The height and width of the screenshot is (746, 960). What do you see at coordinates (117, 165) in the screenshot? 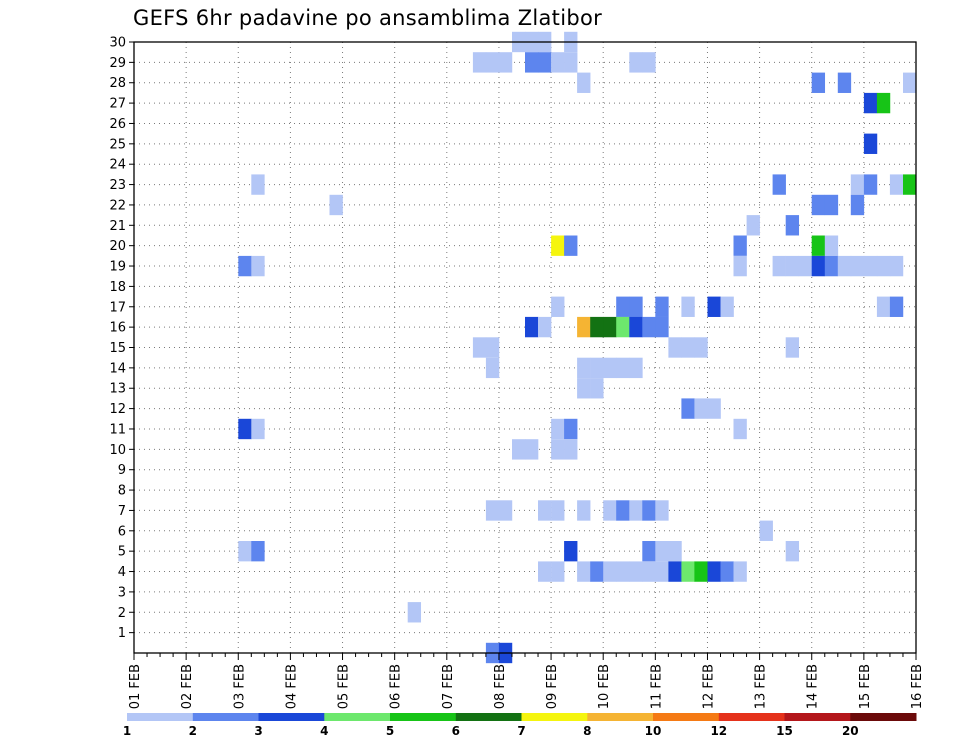
I see `y-tick-label: 24` at bounding box center [117, 165].